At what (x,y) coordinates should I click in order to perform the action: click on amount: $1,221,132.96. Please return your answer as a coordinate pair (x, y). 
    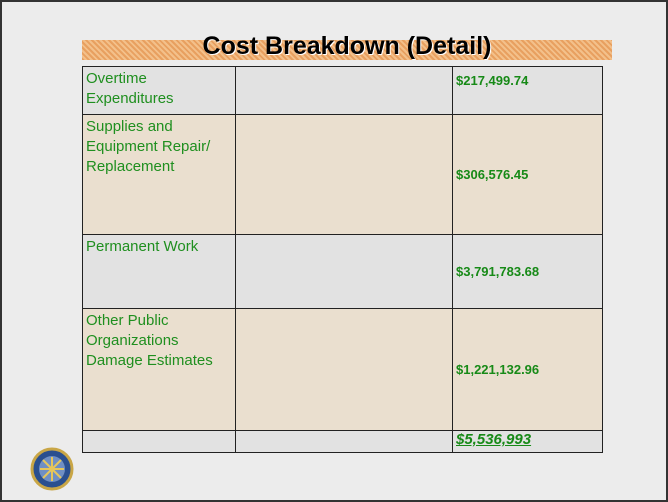
    Looking at the image, I should click on (527, 369).